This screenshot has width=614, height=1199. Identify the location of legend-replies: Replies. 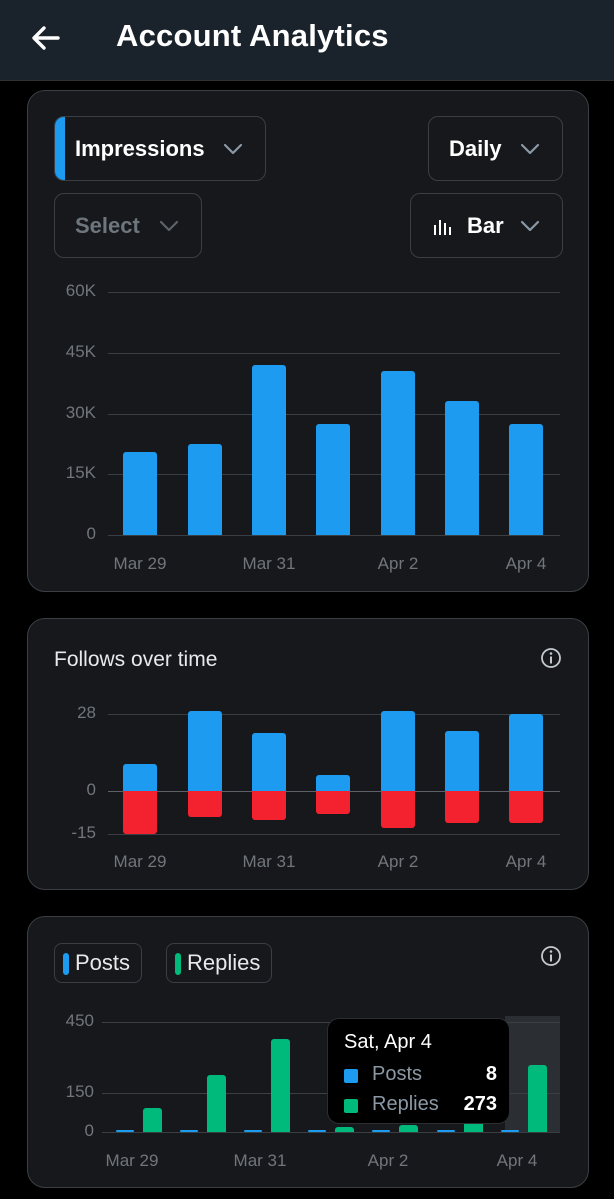
(219, 963).